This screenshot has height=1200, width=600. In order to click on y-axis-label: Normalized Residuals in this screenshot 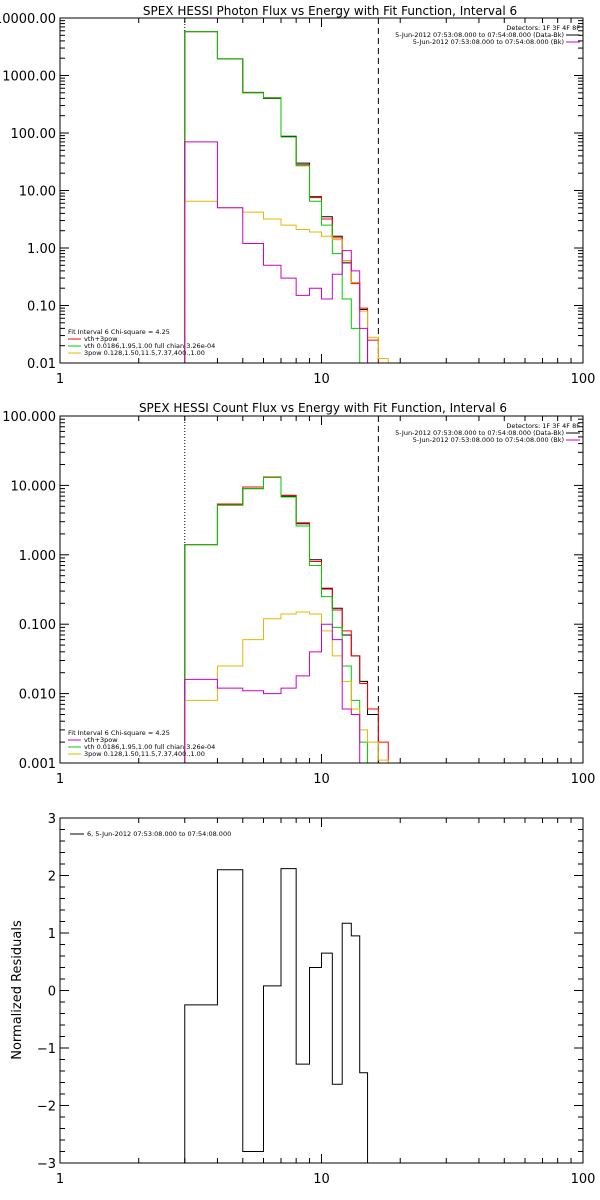, I will do `click(17, 990)`.